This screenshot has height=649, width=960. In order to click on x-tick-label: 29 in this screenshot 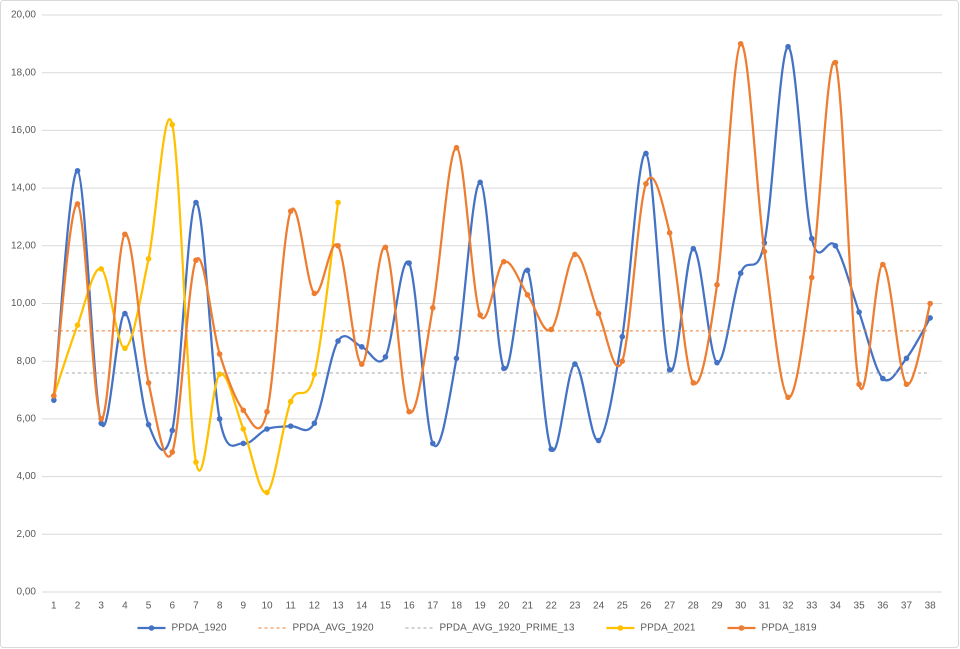, I will do `click(717, 606)`.